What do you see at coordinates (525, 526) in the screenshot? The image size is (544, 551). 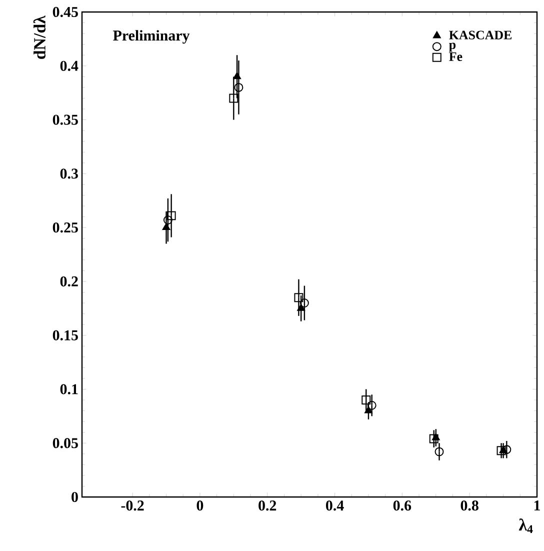 I see `x-axis-title: λ$_{4}$` at bounding box center [525, 526].